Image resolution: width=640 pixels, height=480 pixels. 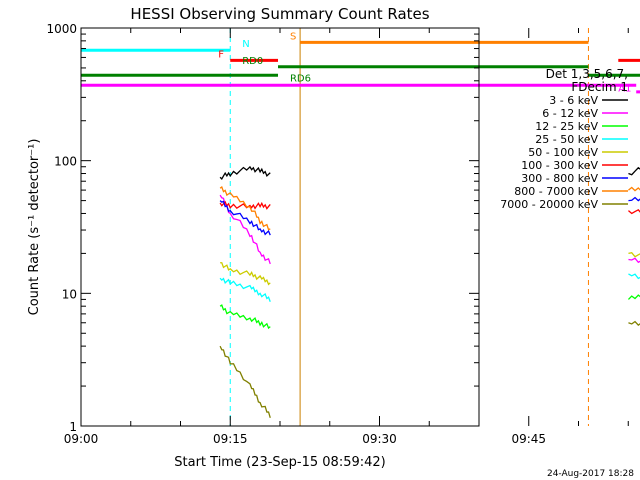 I want to click on y-tick-label-1: 10, so click(x=69, y=294).